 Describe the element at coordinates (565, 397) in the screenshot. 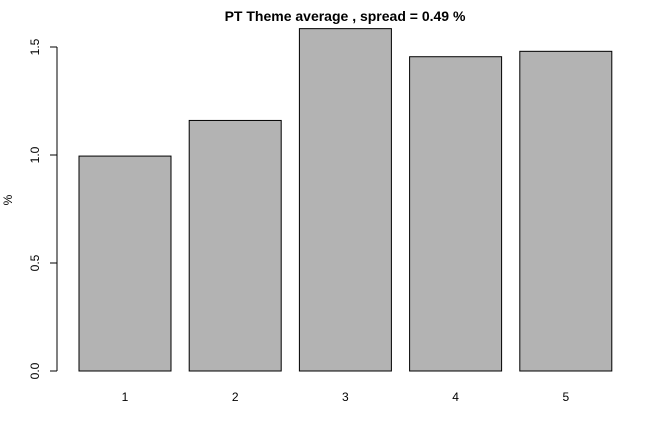

I see `x-tick-label: 5` at that location.